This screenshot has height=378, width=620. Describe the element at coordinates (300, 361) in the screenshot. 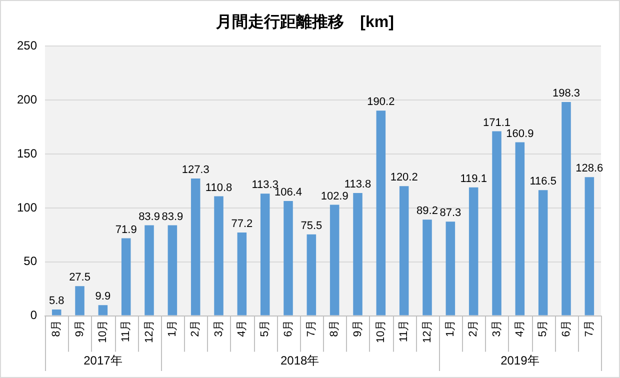

I see `text: 2018年` at that location.